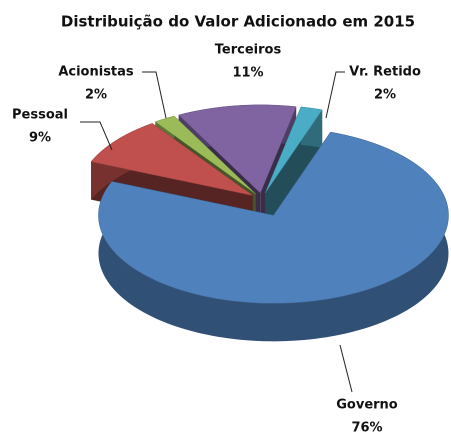 This screenshot has width=451, height=433. Describe the element at coordinates (247, 73) in the screenshot. I see `value-label: 11%` at that location.